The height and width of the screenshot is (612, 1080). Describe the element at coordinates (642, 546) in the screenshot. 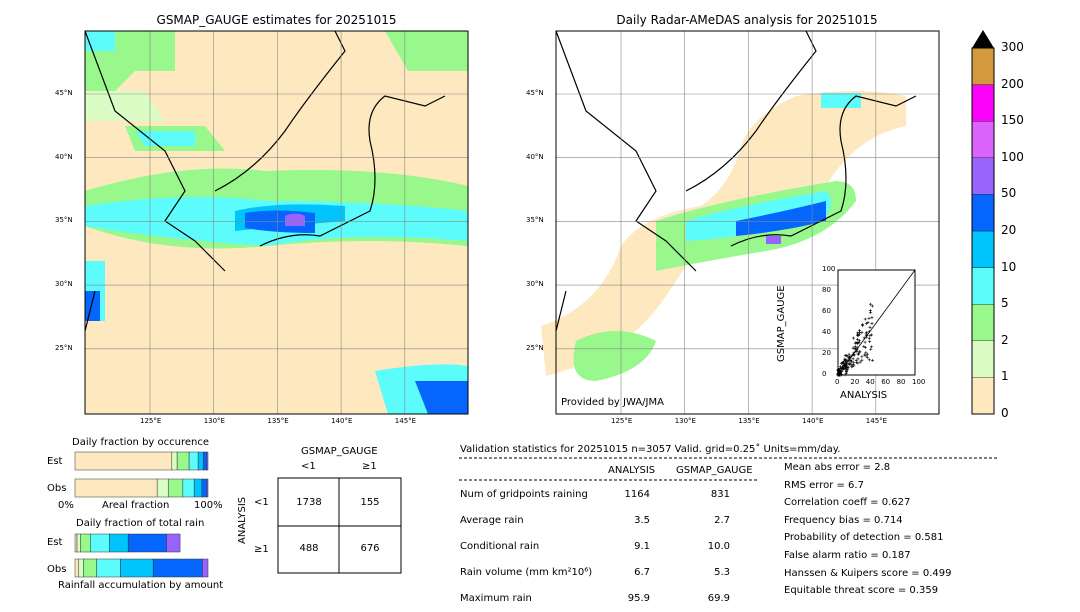

I see `stat-analysis: 9.1` at that location.